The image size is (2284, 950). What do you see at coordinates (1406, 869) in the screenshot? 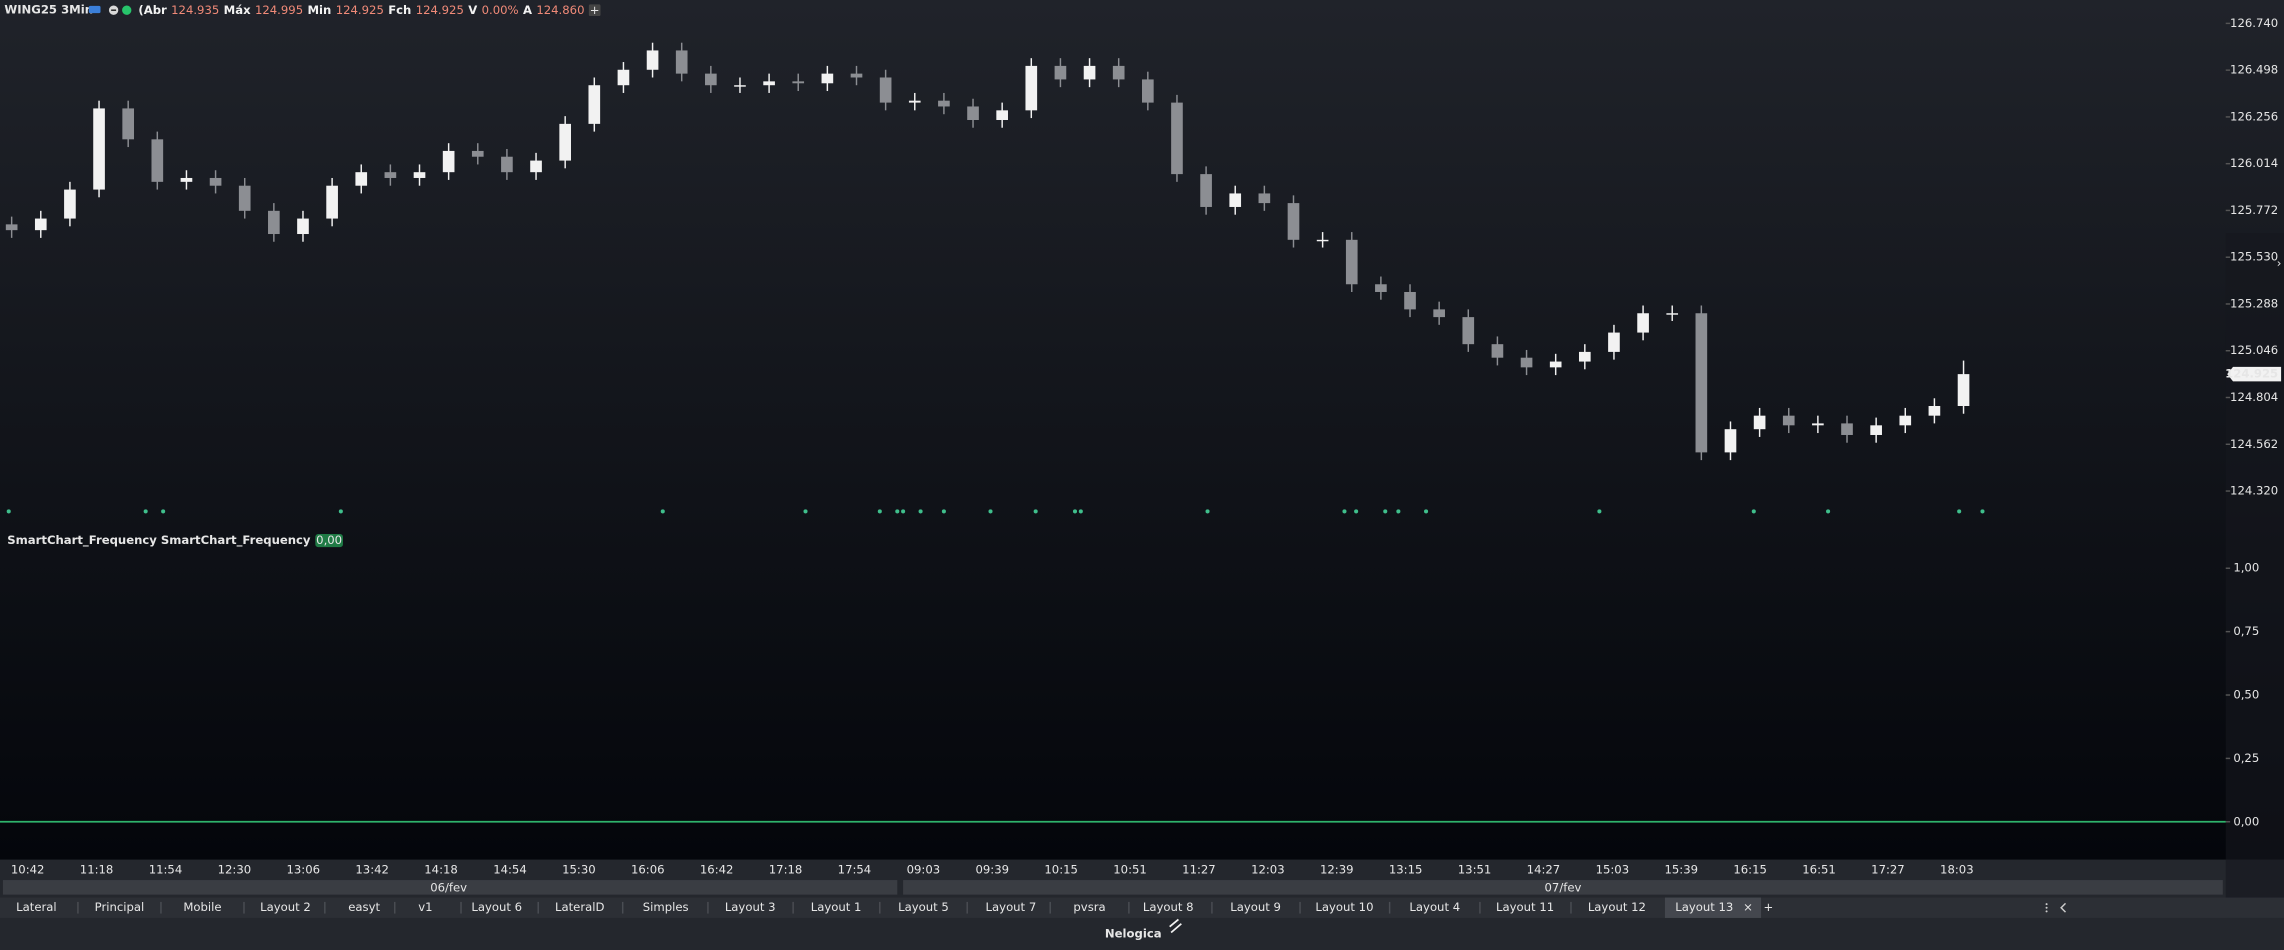
I see `x-tick-label: 13:15` at bounding box center [1406, 869].